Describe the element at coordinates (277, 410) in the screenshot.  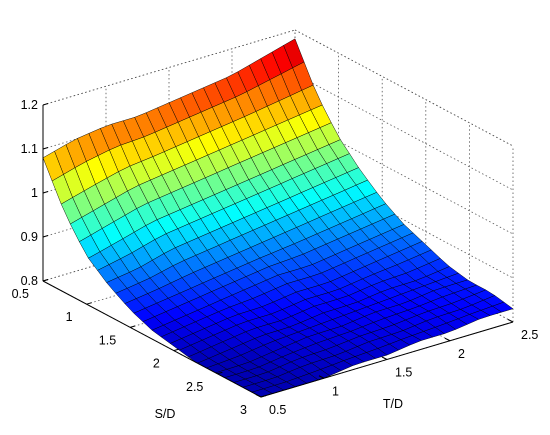
I see `y-tick-label: 0.5` at that location.